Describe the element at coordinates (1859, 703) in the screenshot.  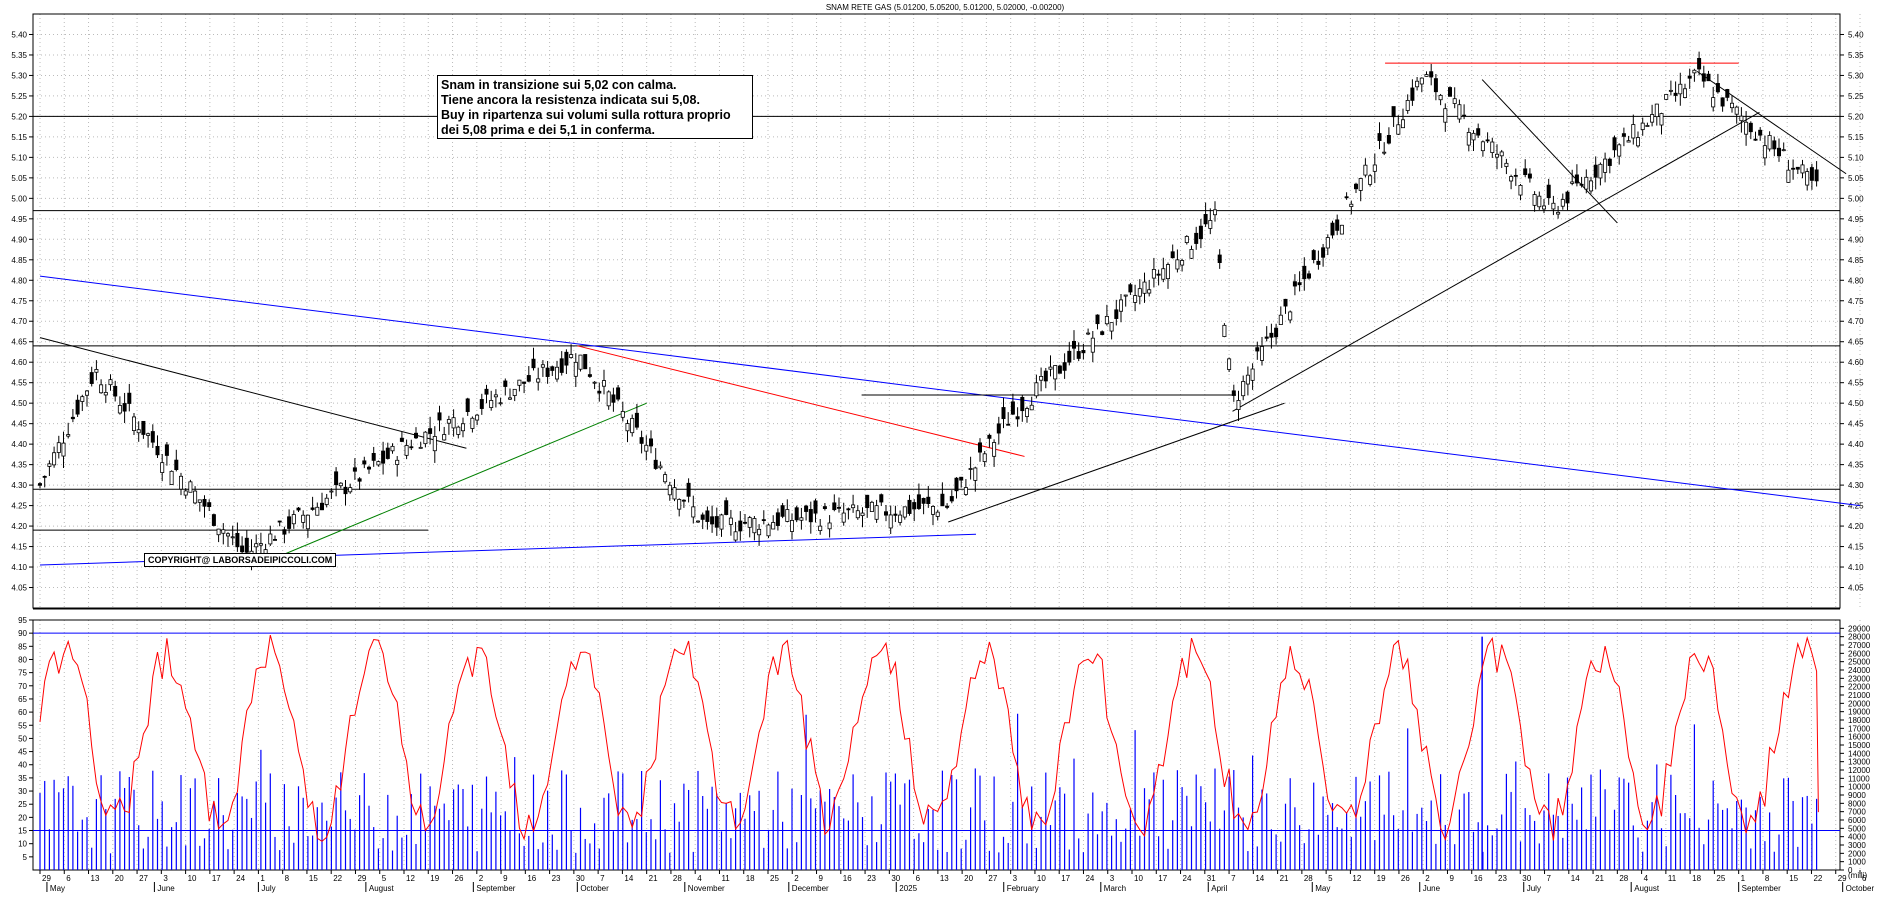
I see `volume-tick-label: 20000` at that location.